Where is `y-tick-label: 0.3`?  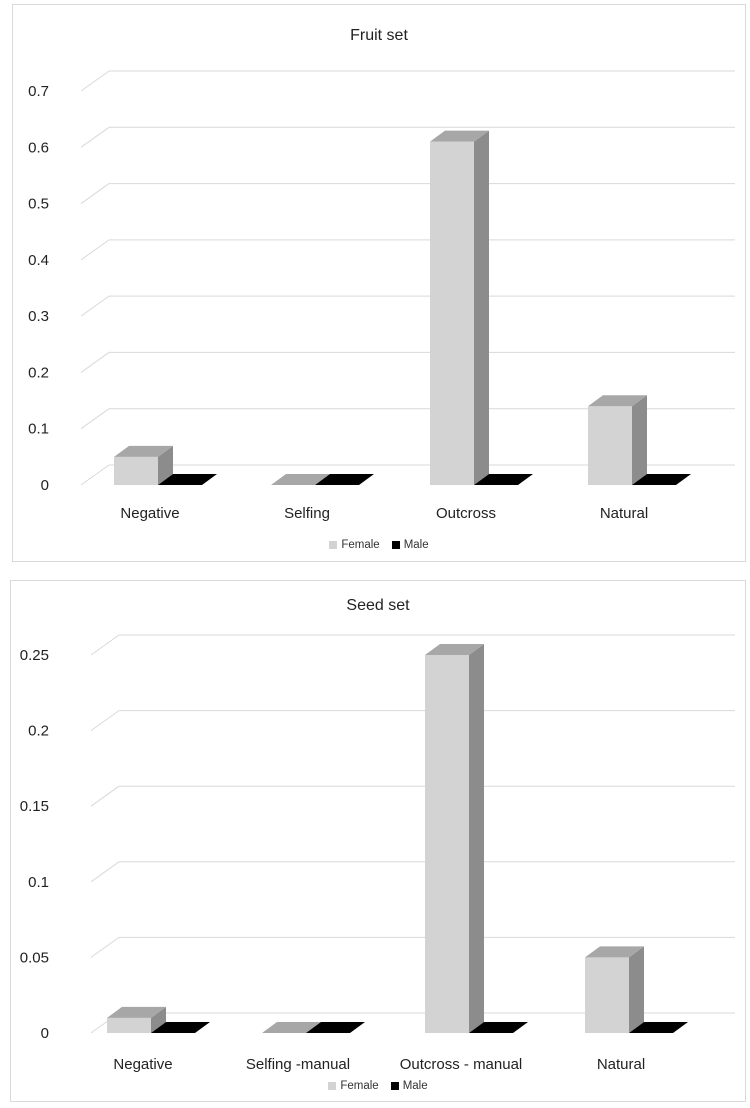
y-tick-label: 0.3 is located at coordinates (38, 316).